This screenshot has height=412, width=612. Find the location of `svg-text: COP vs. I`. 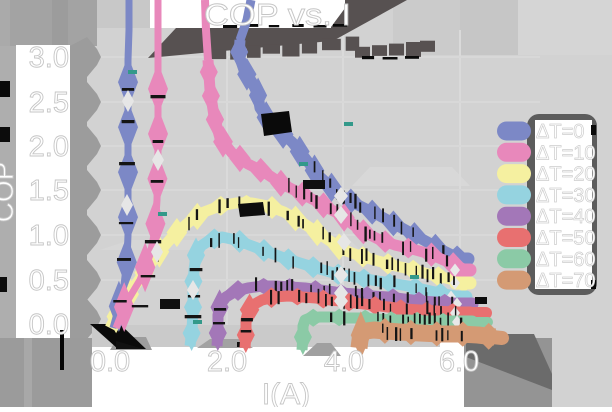

svg-text: COP vs. I is located at coordinates (277, 16).